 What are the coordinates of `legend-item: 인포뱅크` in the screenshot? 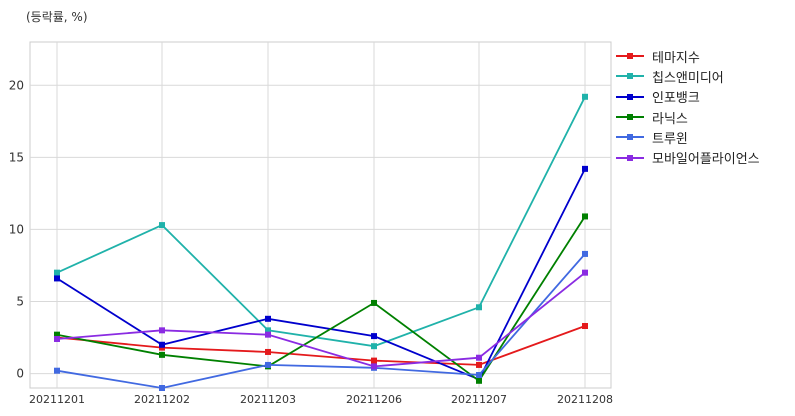 It's located at (688, 97).